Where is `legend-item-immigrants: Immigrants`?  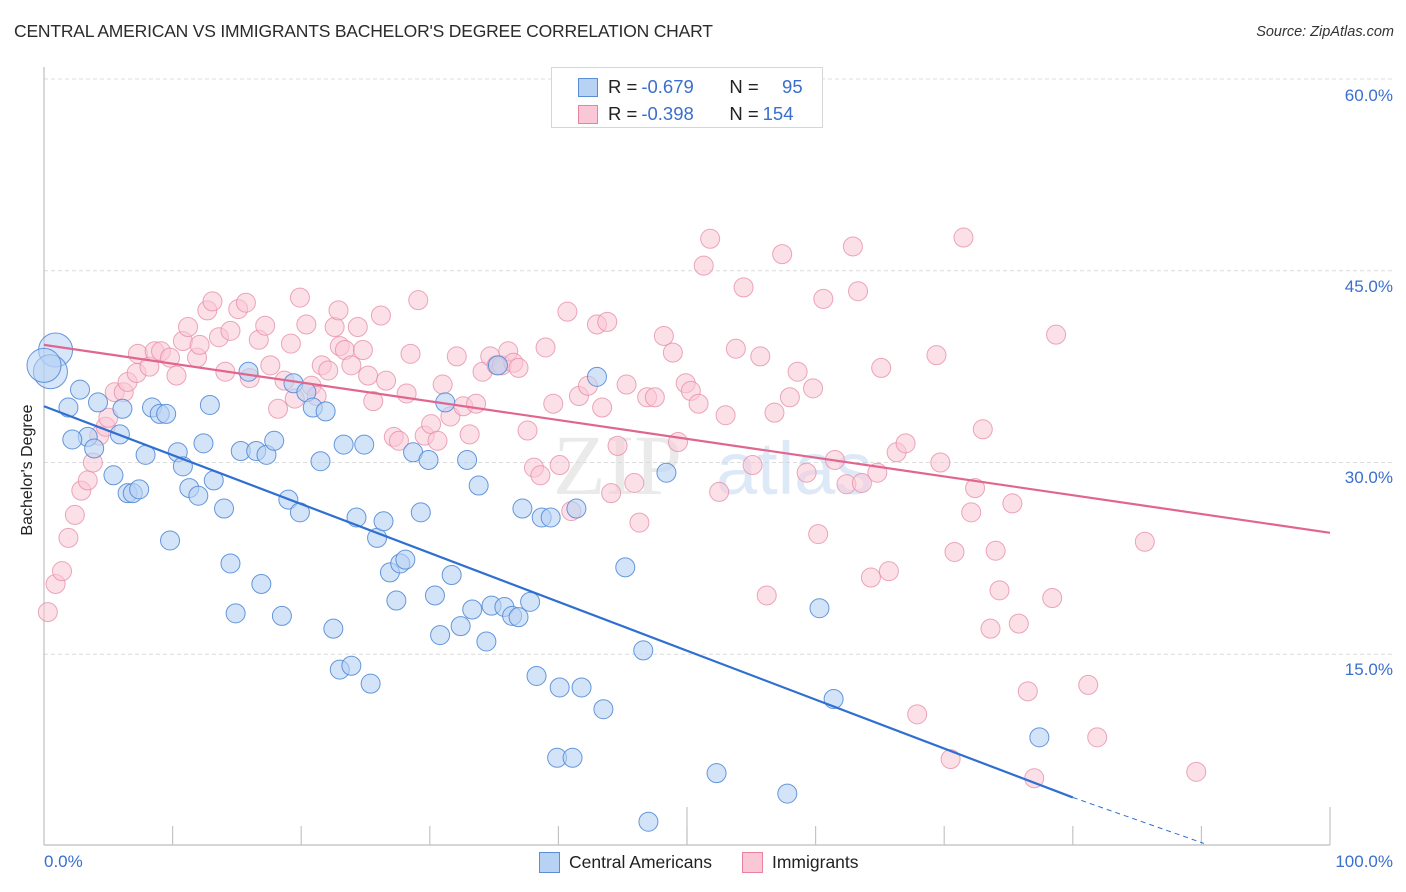
legend-item-immigrants: Immigrants is located at coordinates (800, 862).